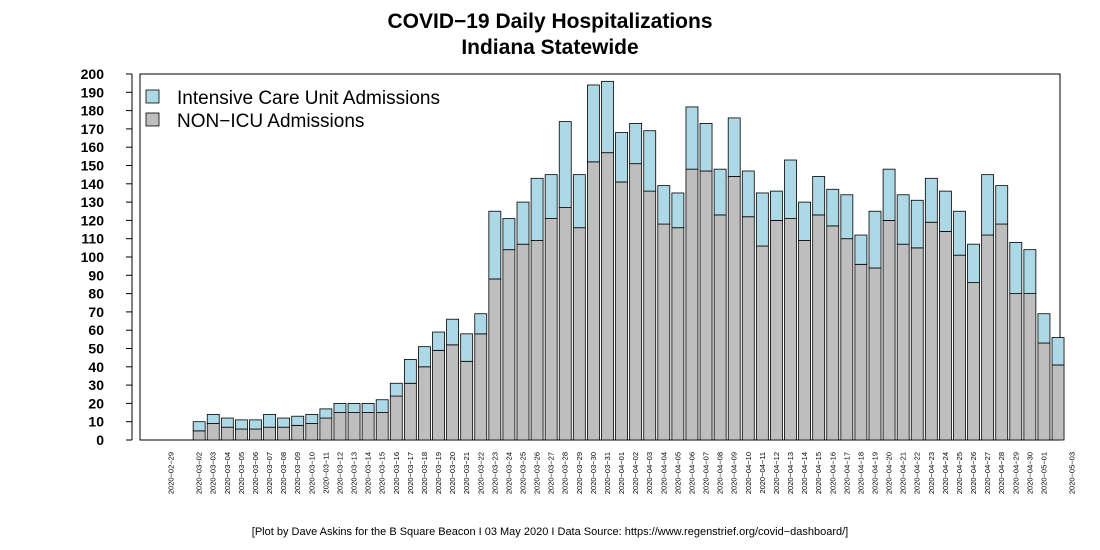 The image size is (1100, 550). I want to click on x-tick-label: 2020−04−02, so click(635, 473).